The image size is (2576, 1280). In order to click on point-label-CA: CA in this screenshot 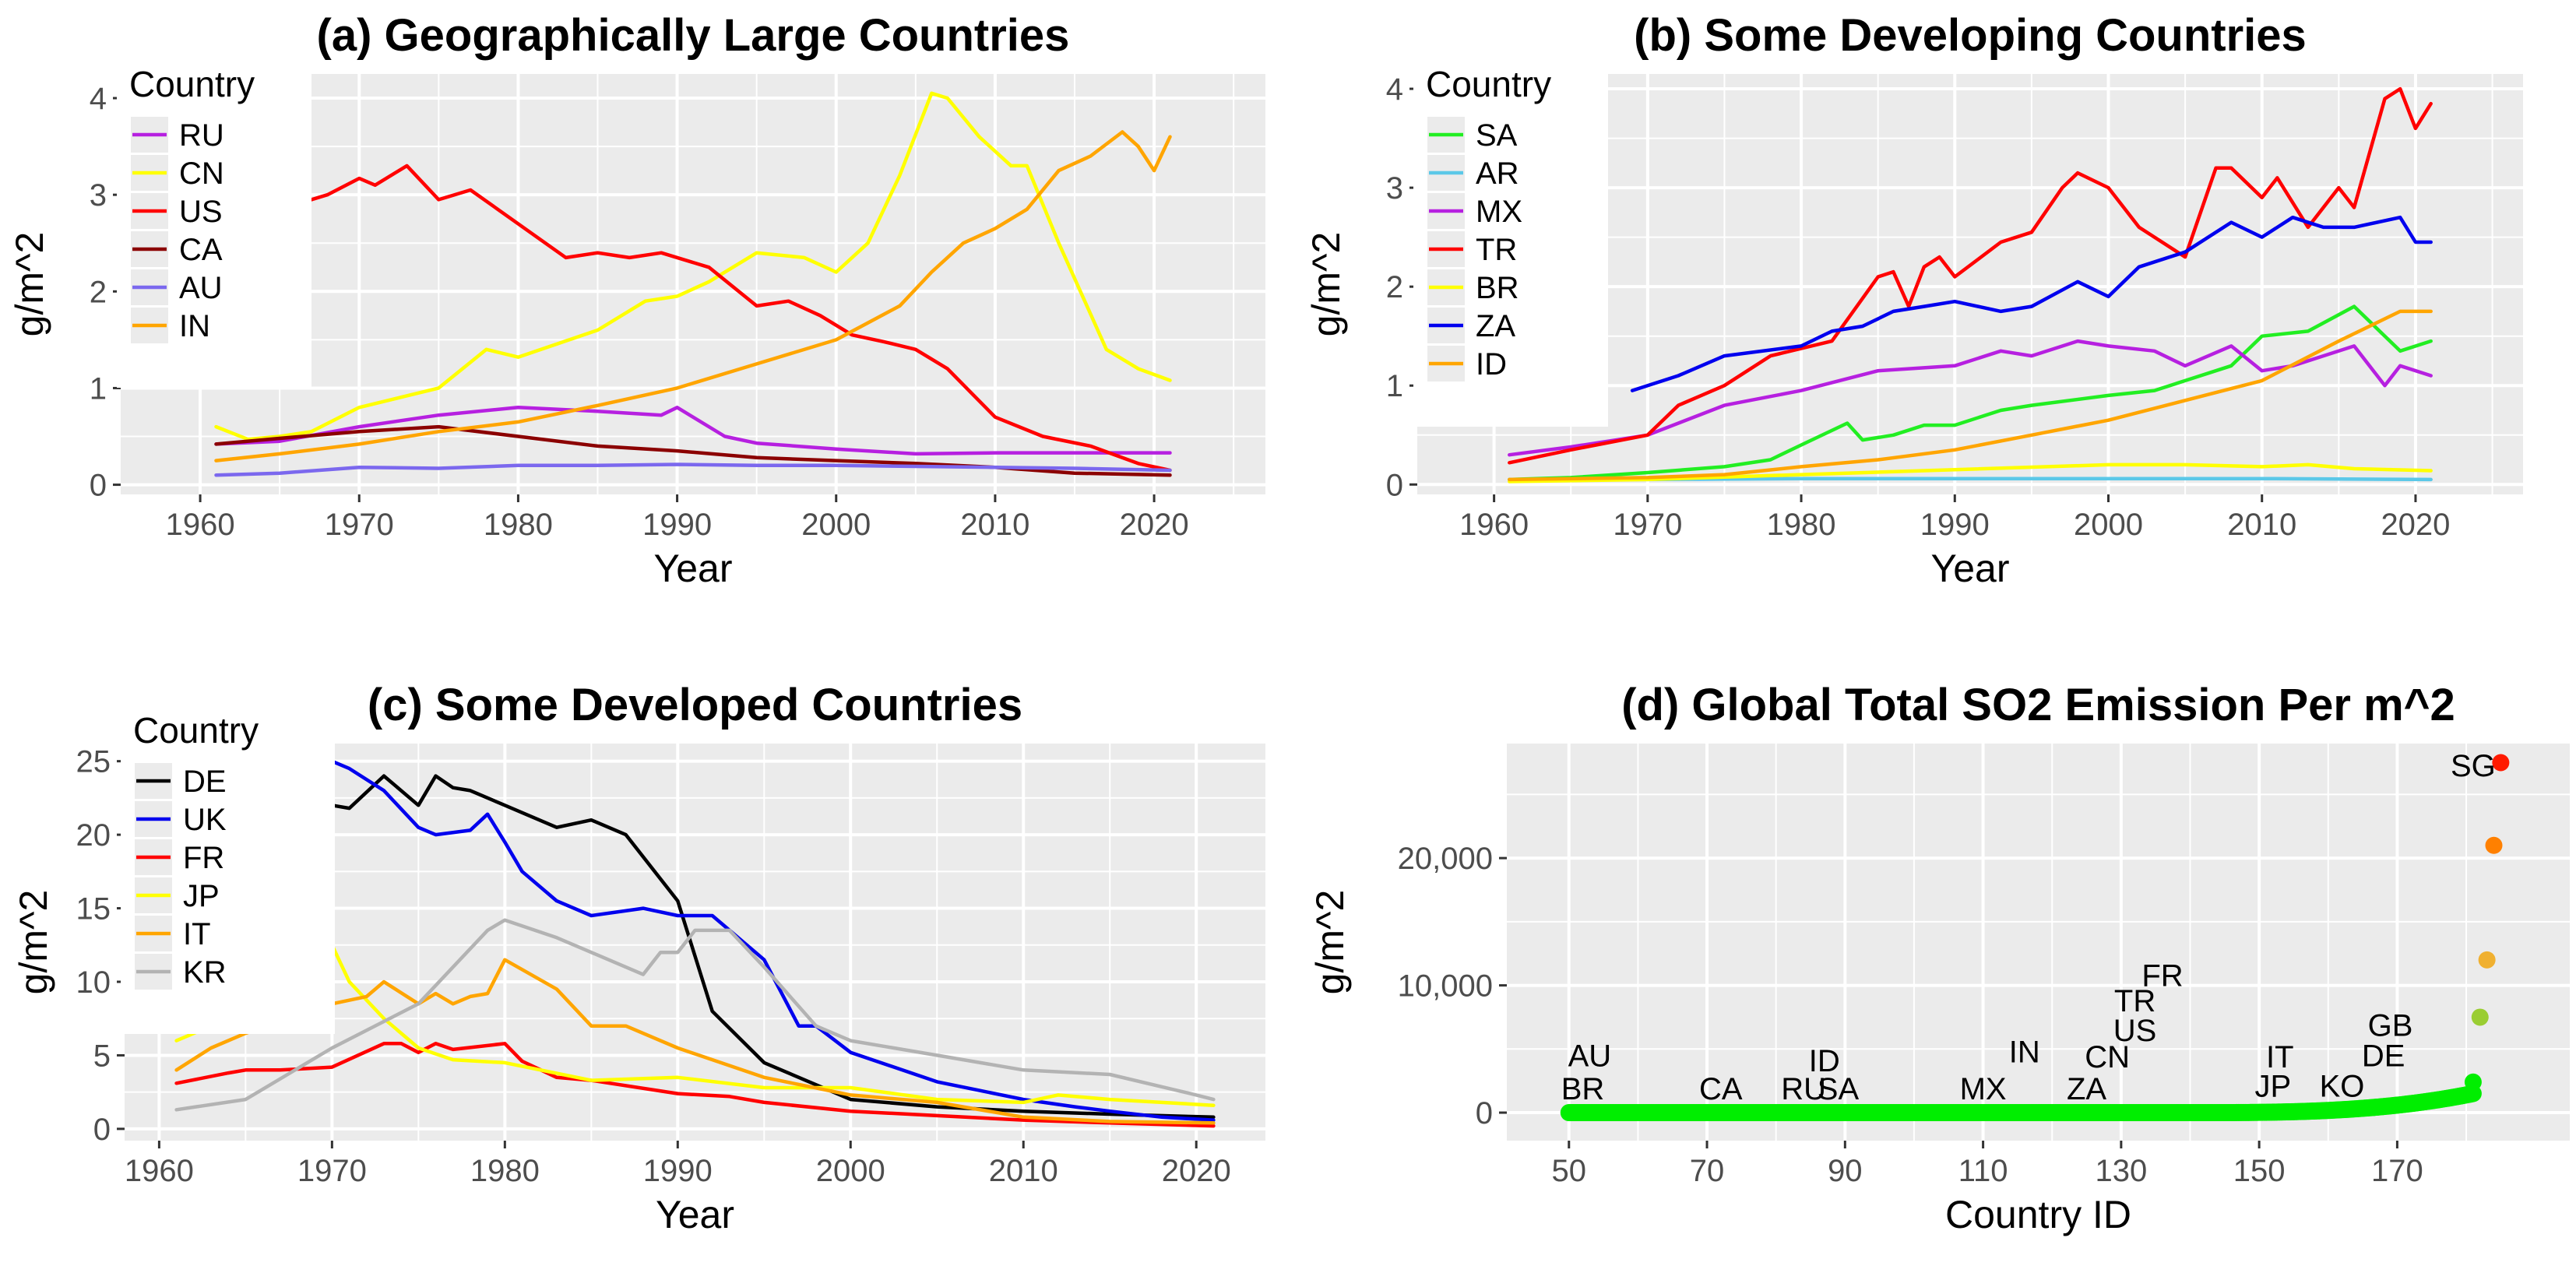, I will do `click(1721, 1089)`.